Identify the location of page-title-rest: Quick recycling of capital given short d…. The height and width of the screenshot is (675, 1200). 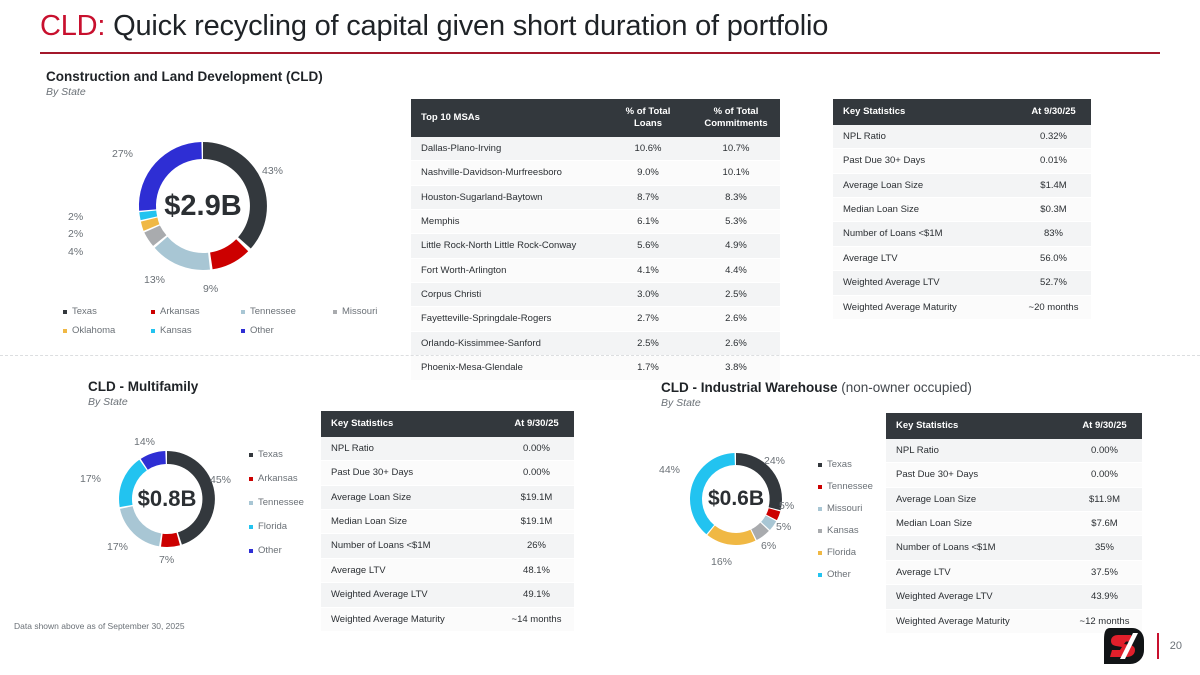
(471, 26).